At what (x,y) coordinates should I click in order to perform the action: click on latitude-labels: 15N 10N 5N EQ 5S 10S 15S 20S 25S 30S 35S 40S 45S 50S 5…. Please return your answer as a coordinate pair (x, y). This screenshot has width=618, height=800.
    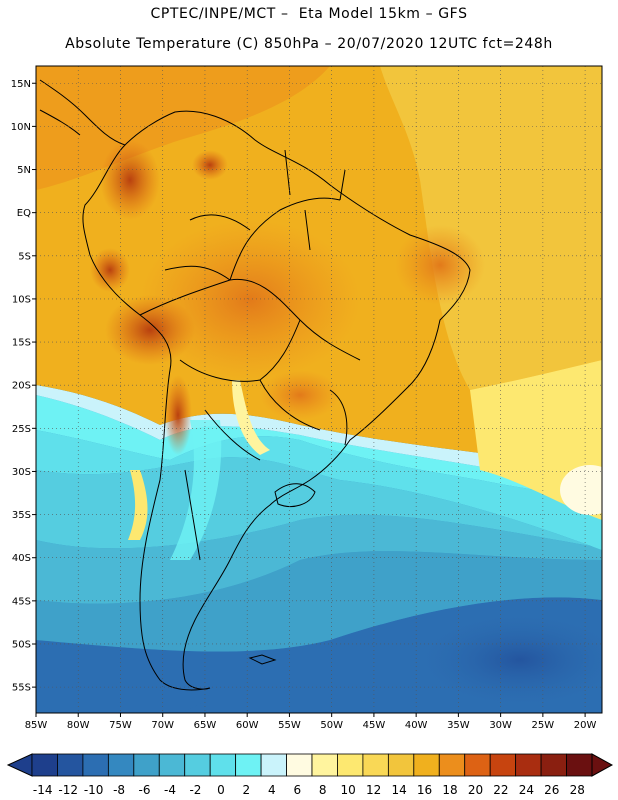
    Looking at the image, I should click on (23, 386).